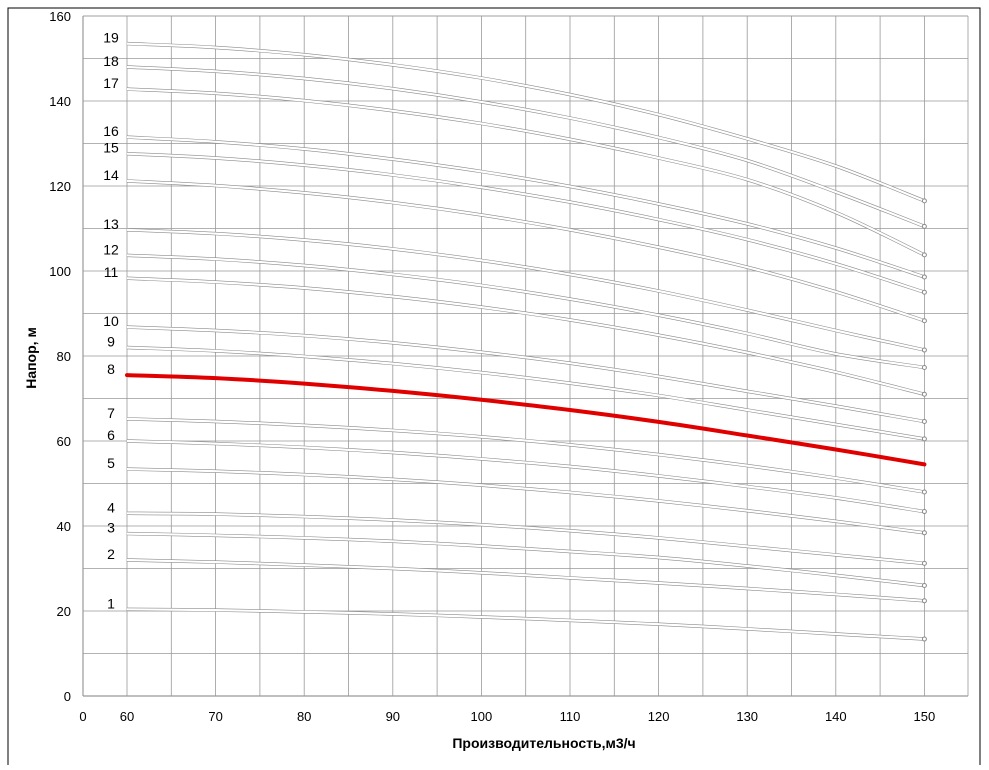 This screenshot has height=770, width=989. I want to click on curve-18-endpoint, so click(924, 226).